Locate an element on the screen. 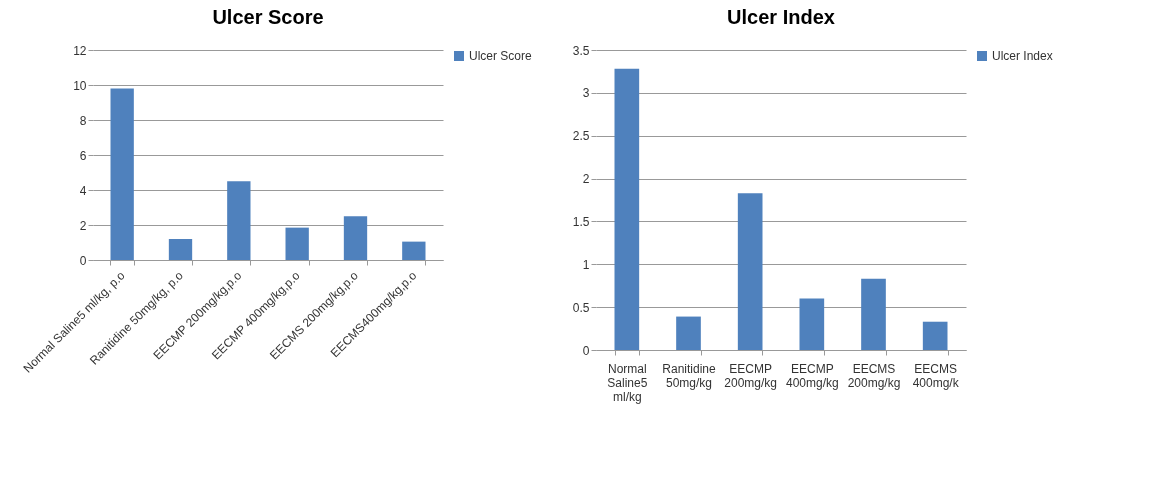 This screenshot has width=1158, height=504. legend-label: Ulcer Index is located at coordinates (1022, 56).